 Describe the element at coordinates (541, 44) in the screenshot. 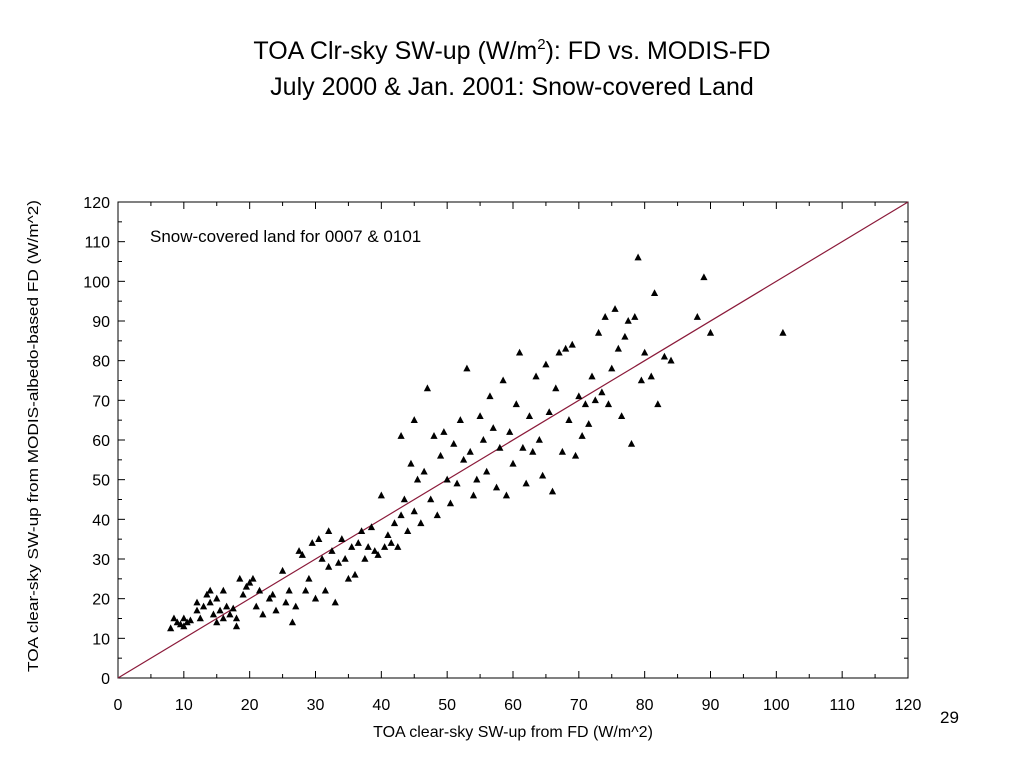

I see `title-superscript: 2` at that location.